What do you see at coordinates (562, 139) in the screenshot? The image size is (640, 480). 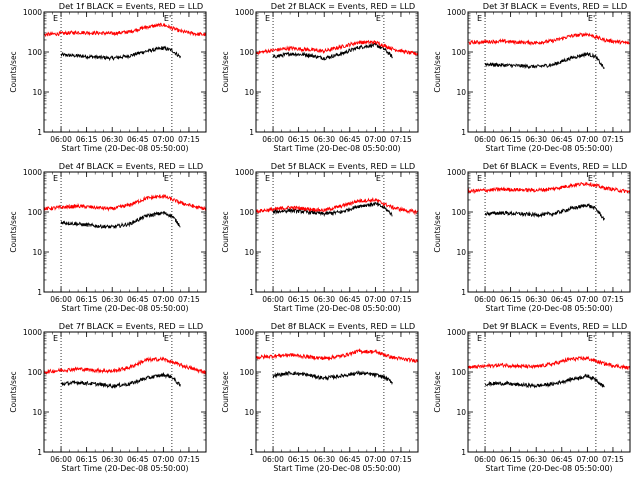 I see `x-tick-label: 06:45` at bounding box center [562, 139].